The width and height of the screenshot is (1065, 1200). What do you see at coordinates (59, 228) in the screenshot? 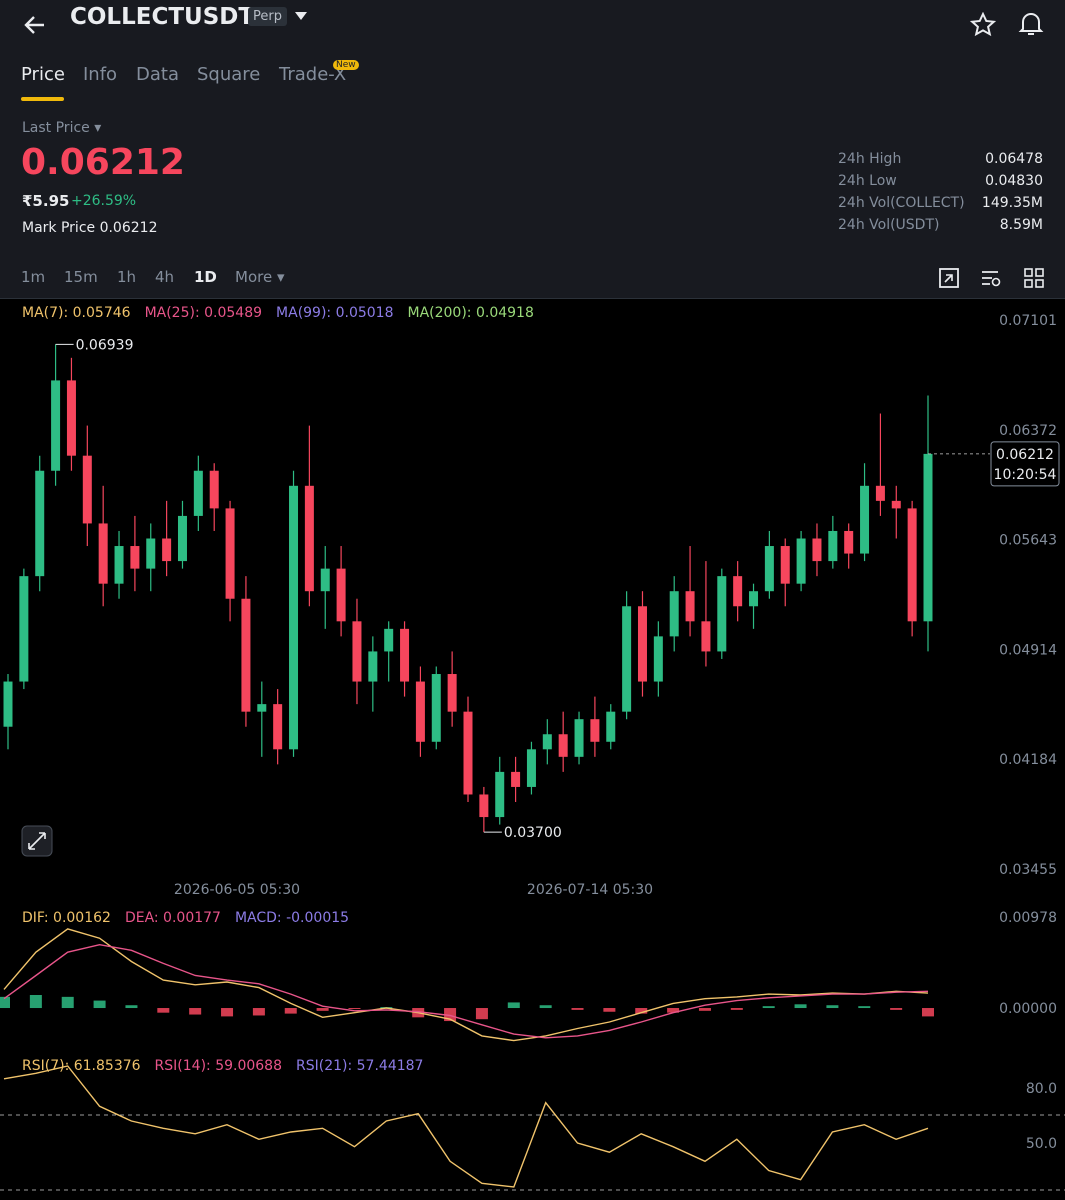
I see `mark-price-label: Mark Price` at bounding box center [59, 228].